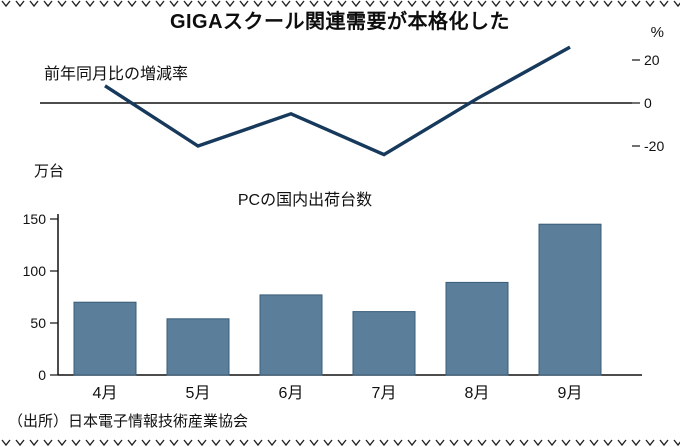 Image resolution: width=680 pixels, height=447 pixels. Describe the element at coordinates (198, 393) in the screenshot. I see `x-category-label: 5月` at that location.